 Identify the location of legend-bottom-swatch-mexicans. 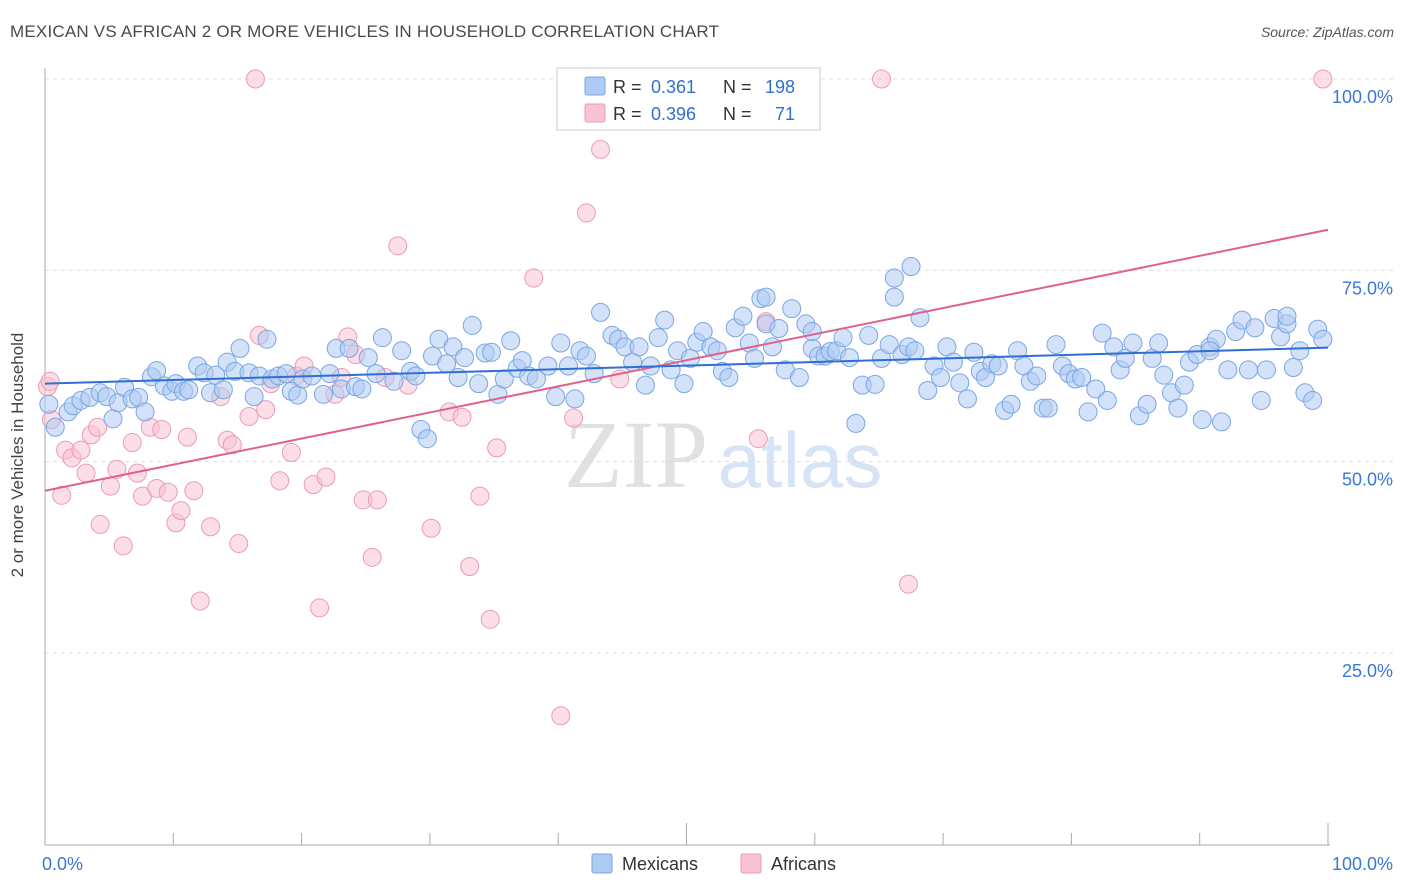
(602, 863).